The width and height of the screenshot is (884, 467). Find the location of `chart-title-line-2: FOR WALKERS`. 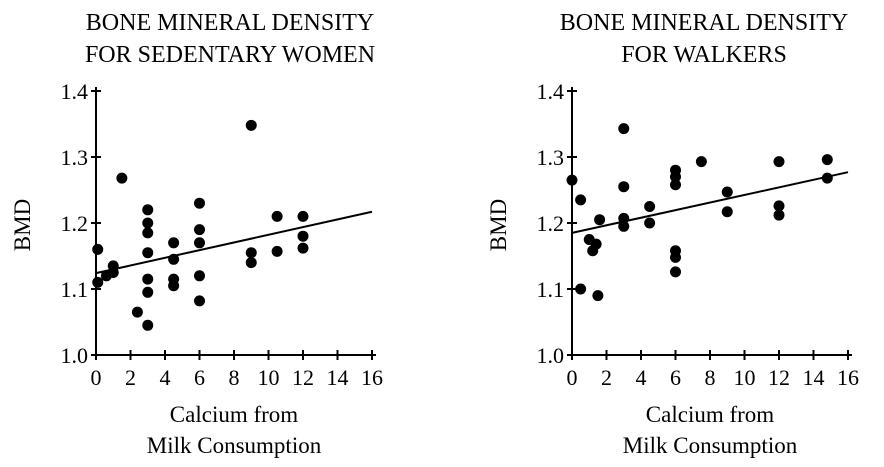

chart-title-line-2: FOR WALKERS is located at coordinates (704, 55).